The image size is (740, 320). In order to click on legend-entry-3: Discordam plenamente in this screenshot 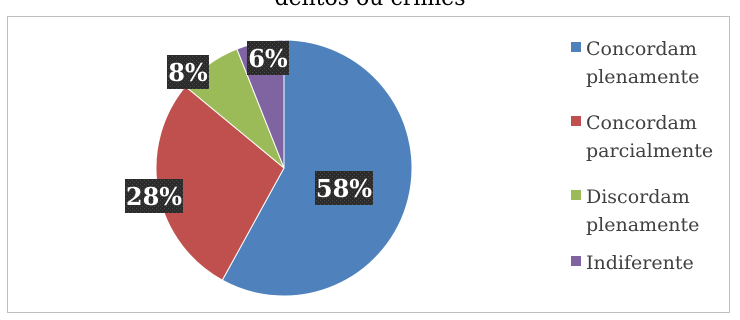, I will do `click(635, 211)`.